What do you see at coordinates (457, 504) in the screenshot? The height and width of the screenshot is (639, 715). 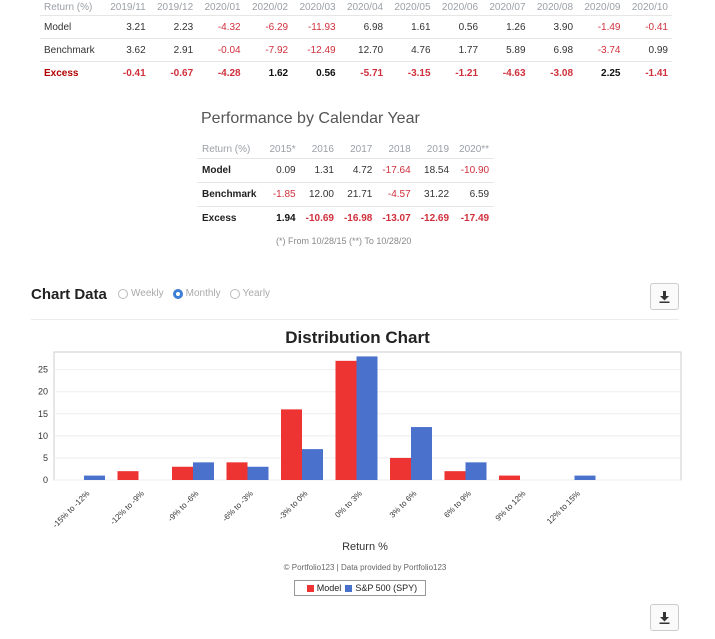 I see `x-tick-label: 6% to 9%` at bounding box center [457, 504].